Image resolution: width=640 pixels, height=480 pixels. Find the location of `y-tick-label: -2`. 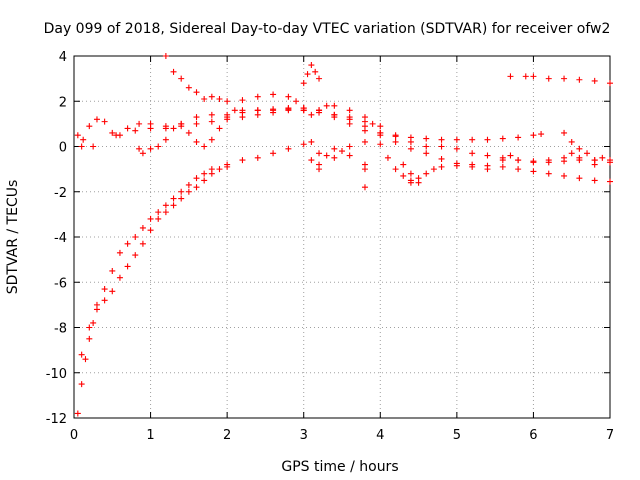

y-tick-label: -2 is located at coordinates (60, 193).